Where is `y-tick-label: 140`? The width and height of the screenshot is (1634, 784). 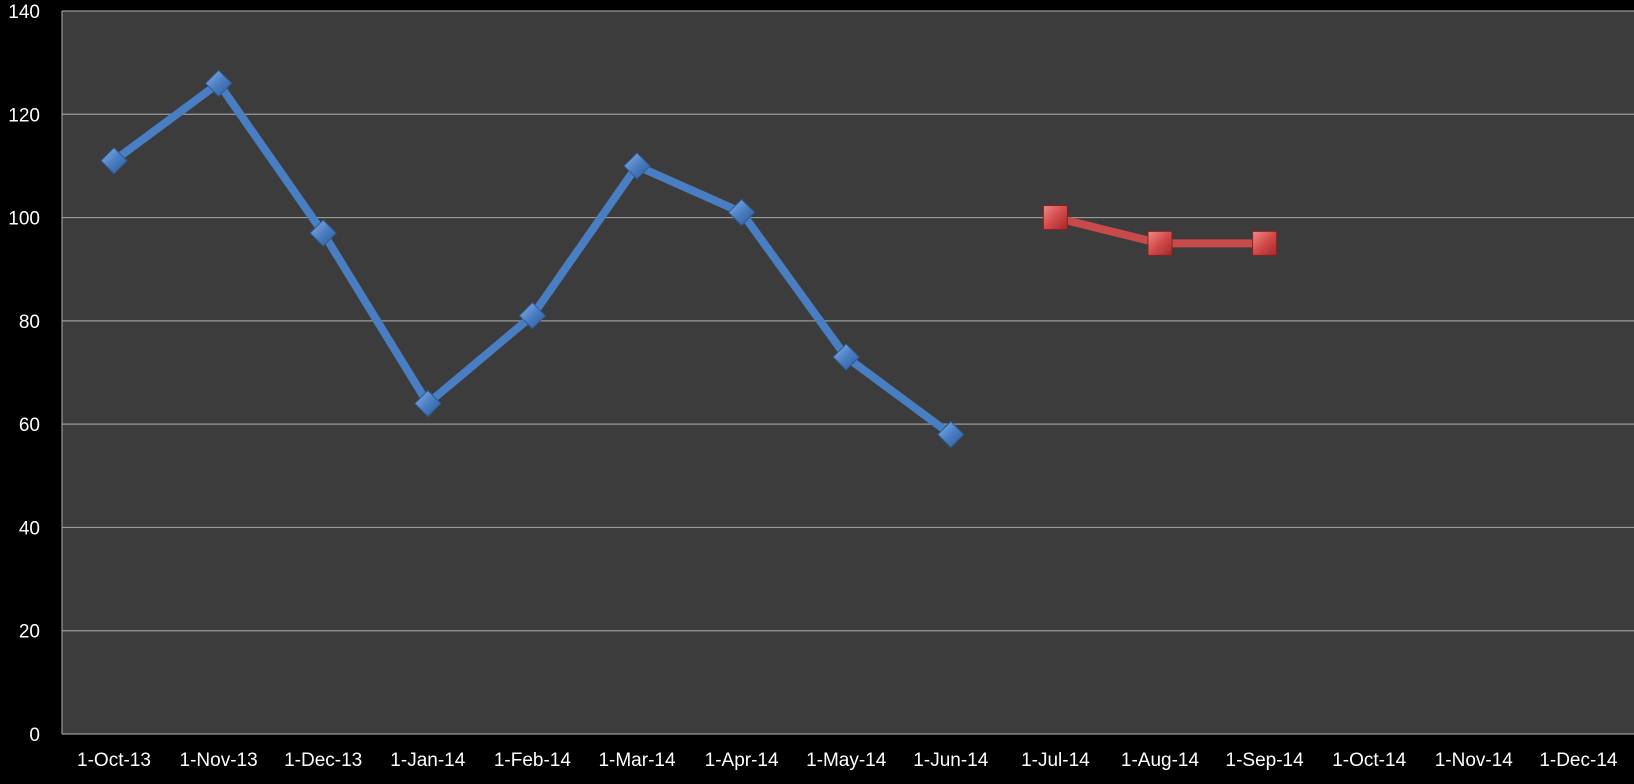 y-tick-label: 140 is located at coordinates (24, 12).